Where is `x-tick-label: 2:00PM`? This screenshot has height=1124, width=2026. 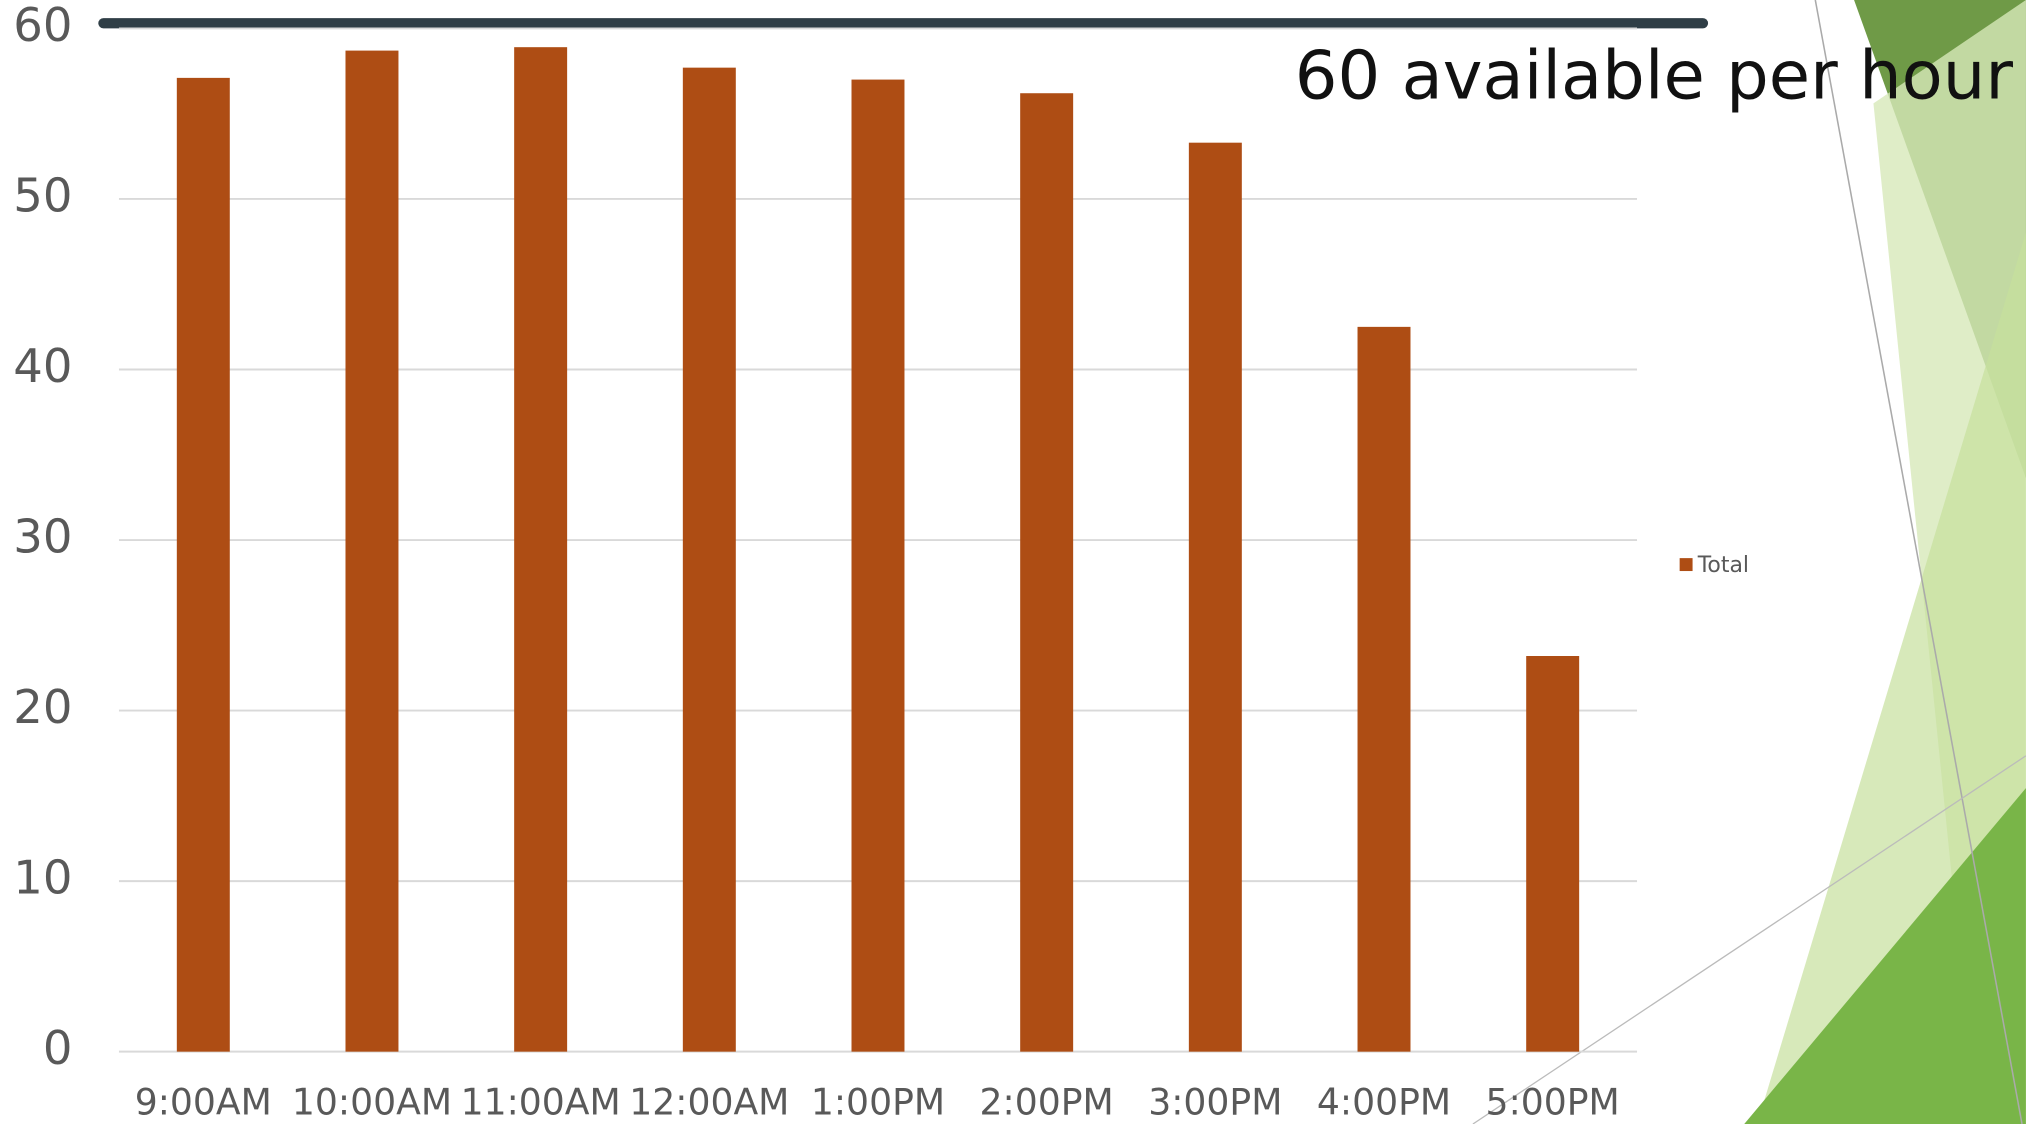
x-tick-label: 2:00PM is located at coordinates (1047, 1102).